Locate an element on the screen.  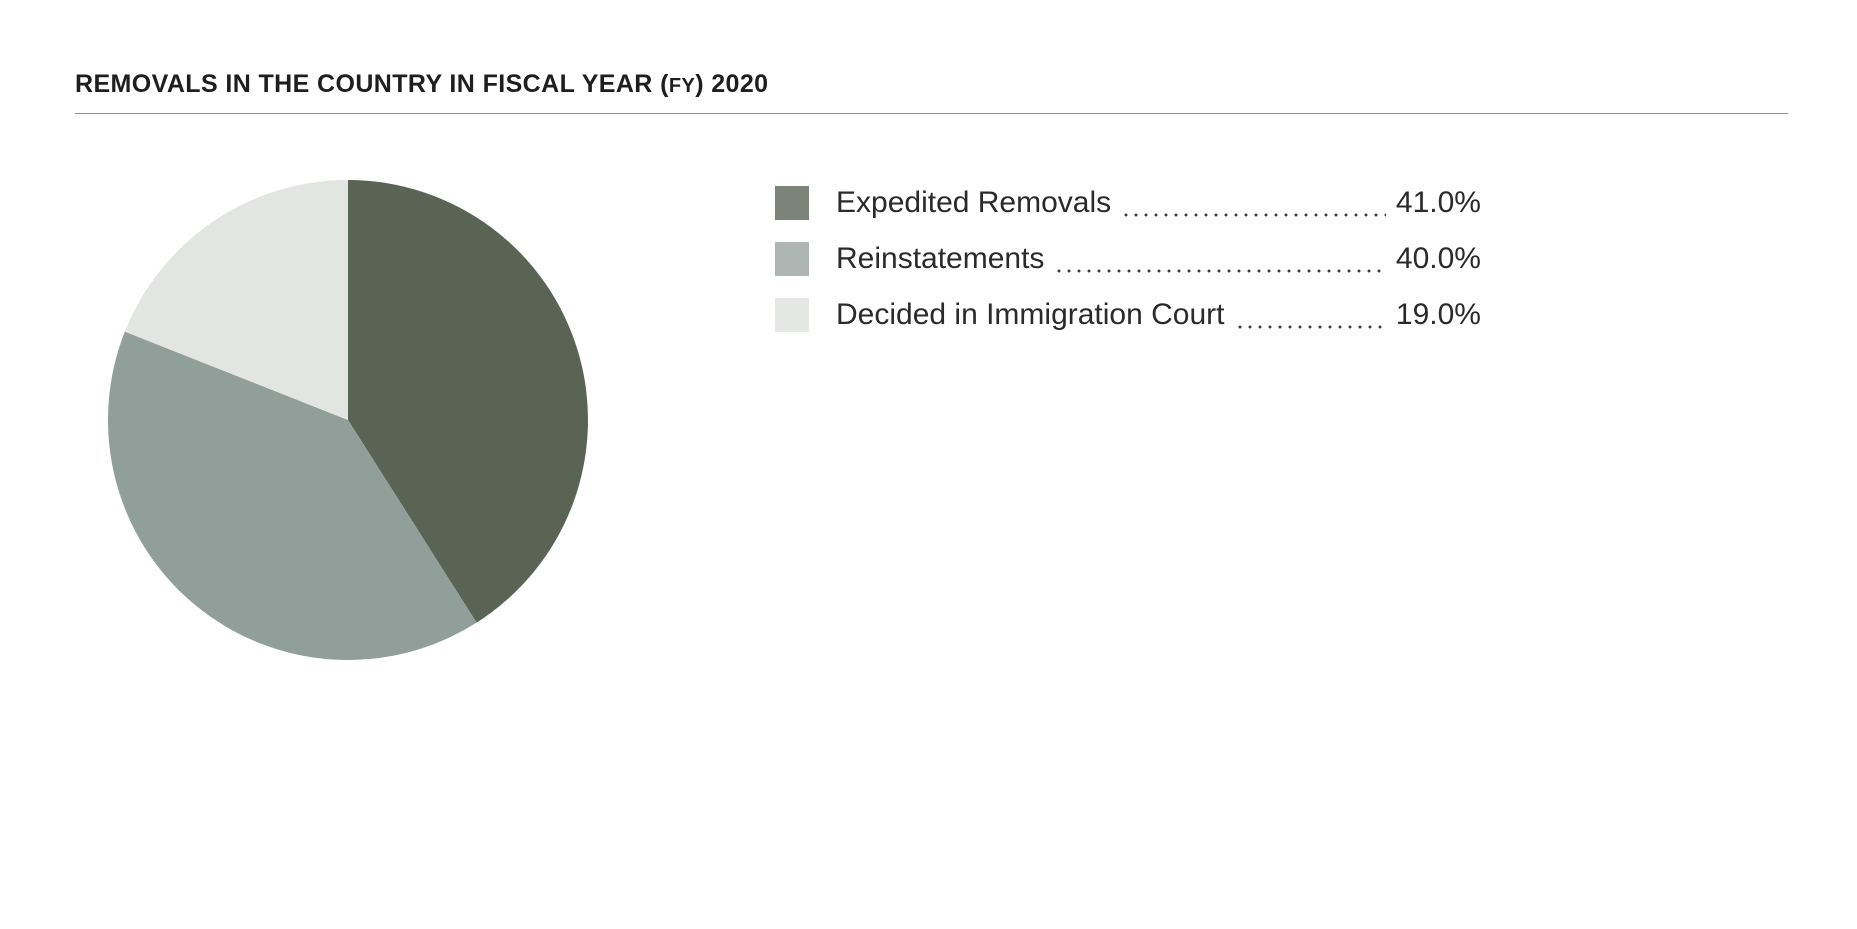
legend-swatch-reinstatements is located at coordinates (792, 259).